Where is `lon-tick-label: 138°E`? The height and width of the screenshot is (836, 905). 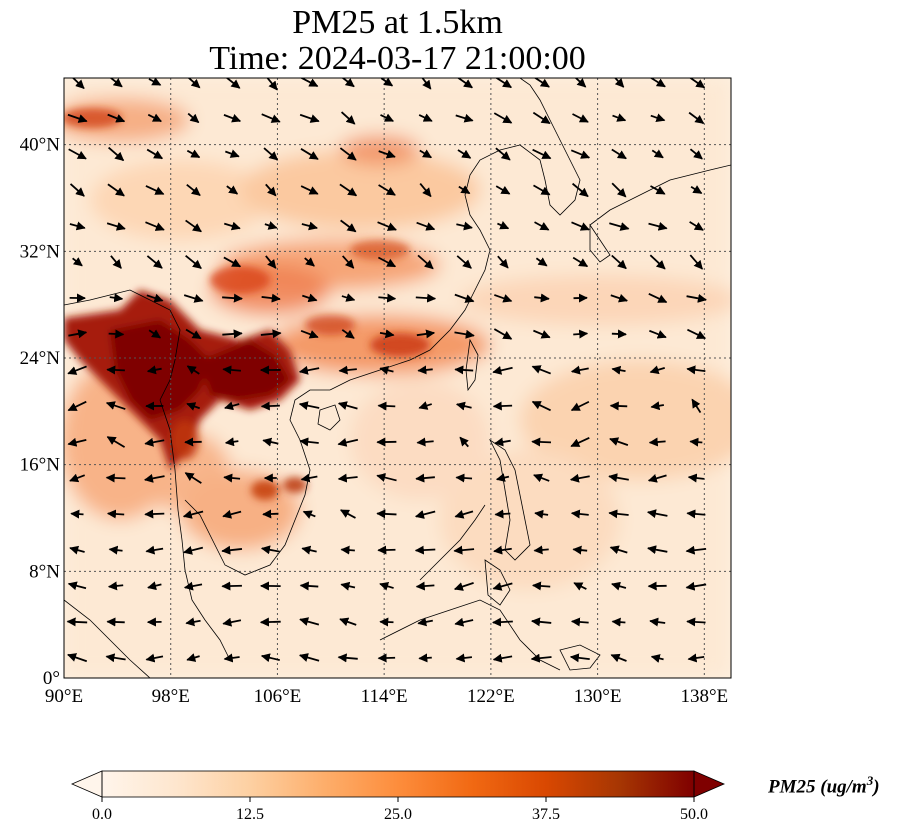 lon-tick-label: 138°E is located at coordinates (704, 696).